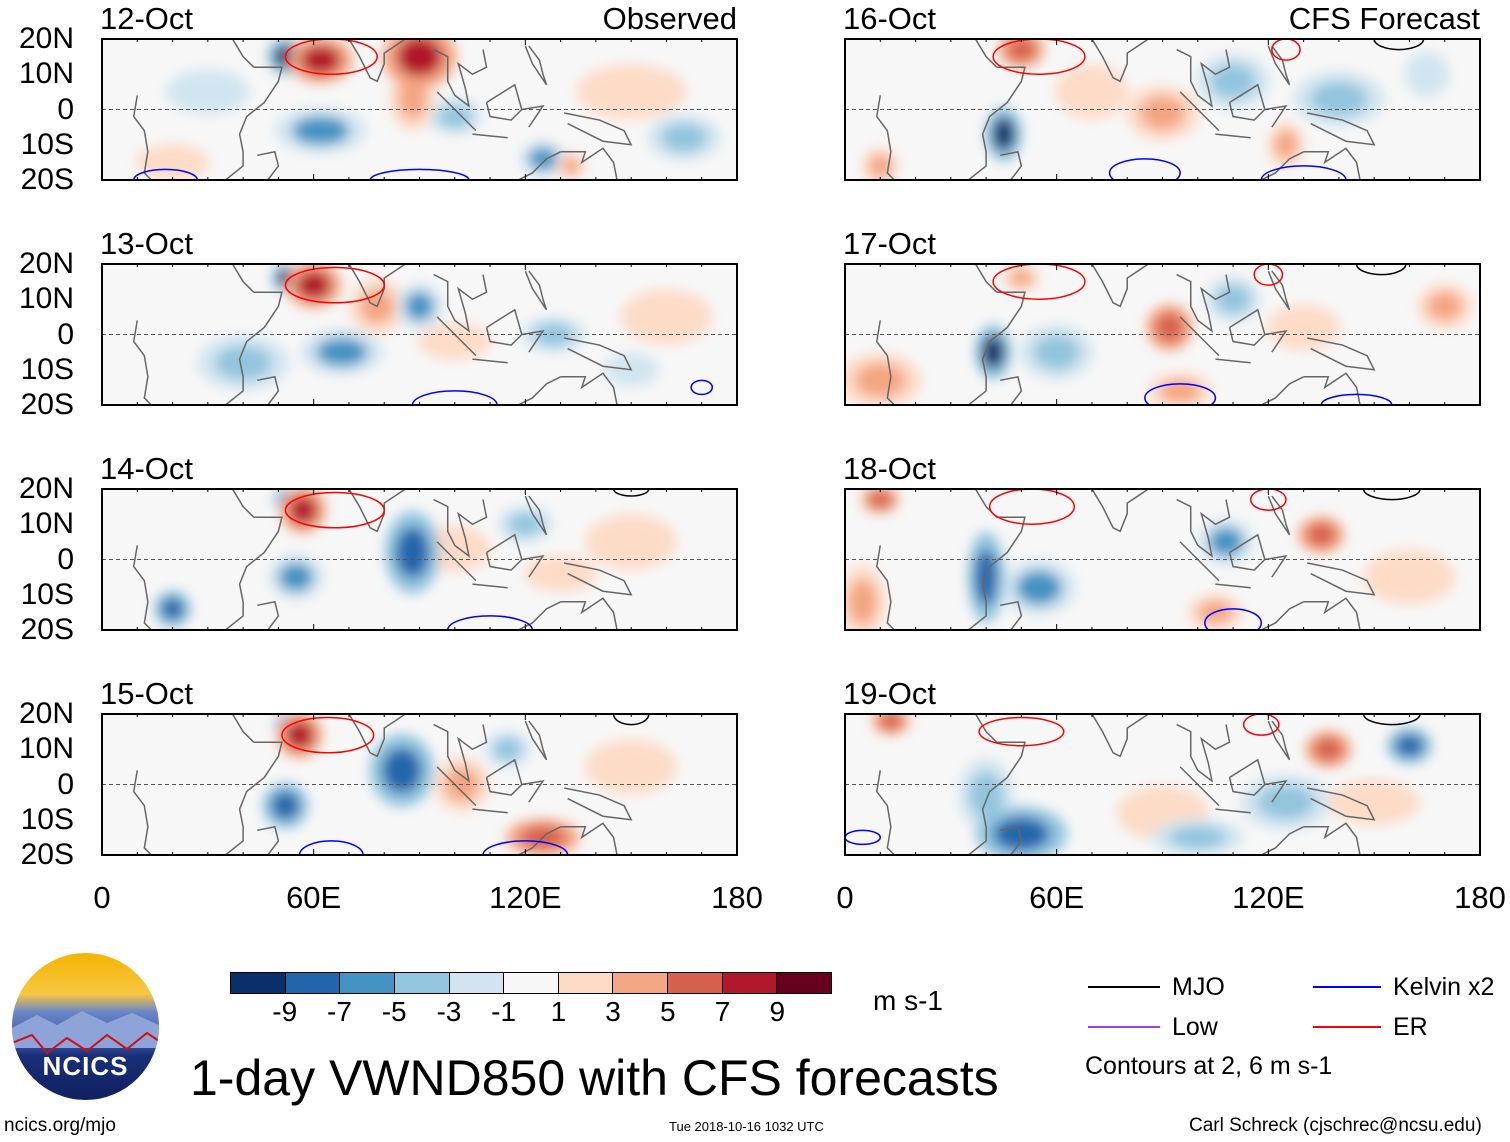 The image size is (1510, 1142). I want to click on map-panel-13-Oct, so click(419, 334).